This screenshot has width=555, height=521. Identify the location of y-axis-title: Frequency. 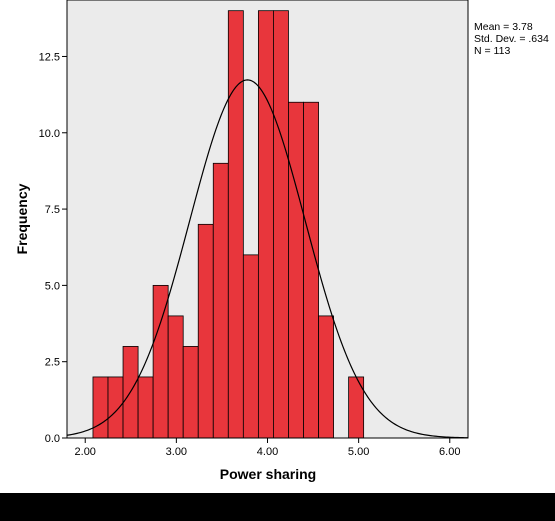
(22, 218).